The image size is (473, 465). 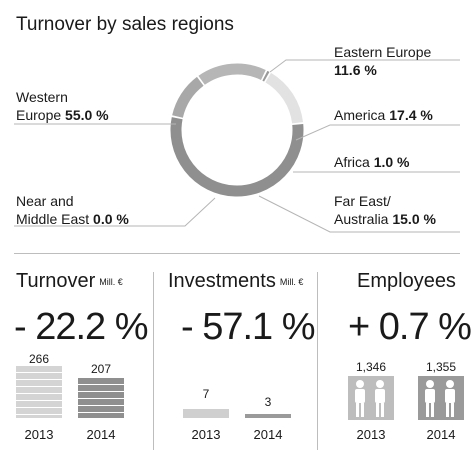 I want to click on turnover-change: - 22.2 %, so click(x=81, y=327).